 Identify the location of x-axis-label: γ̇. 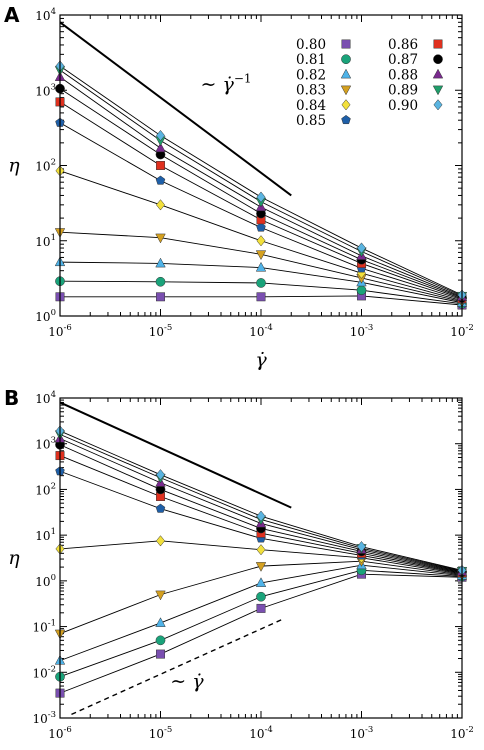
(261, 360).